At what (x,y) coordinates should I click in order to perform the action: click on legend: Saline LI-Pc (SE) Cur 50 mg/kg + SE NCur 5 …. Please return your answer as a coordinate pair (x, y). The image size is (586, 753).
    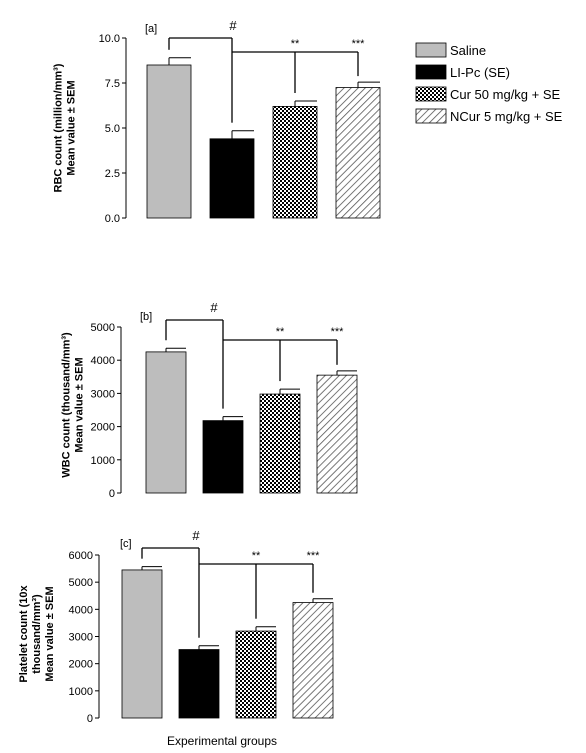
    Looking at the image, I should click on (489, 83).